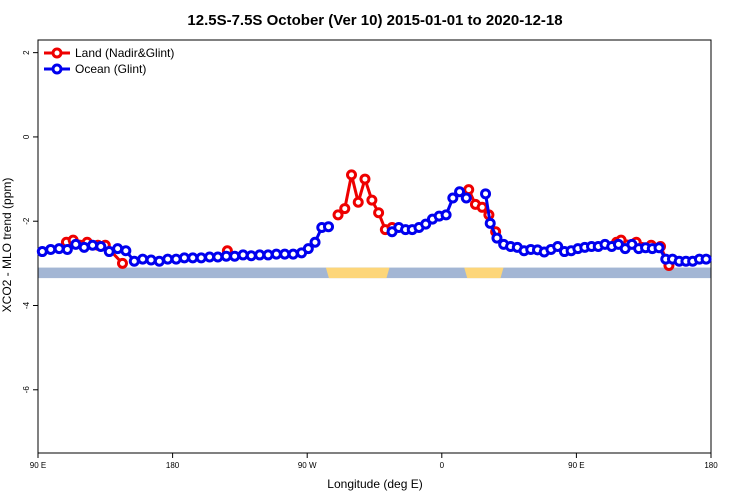 The height and width of the screenshot is (500, 750). I want to click on legend-land-label: Land (Nadir&Glint), so click(124, 53).